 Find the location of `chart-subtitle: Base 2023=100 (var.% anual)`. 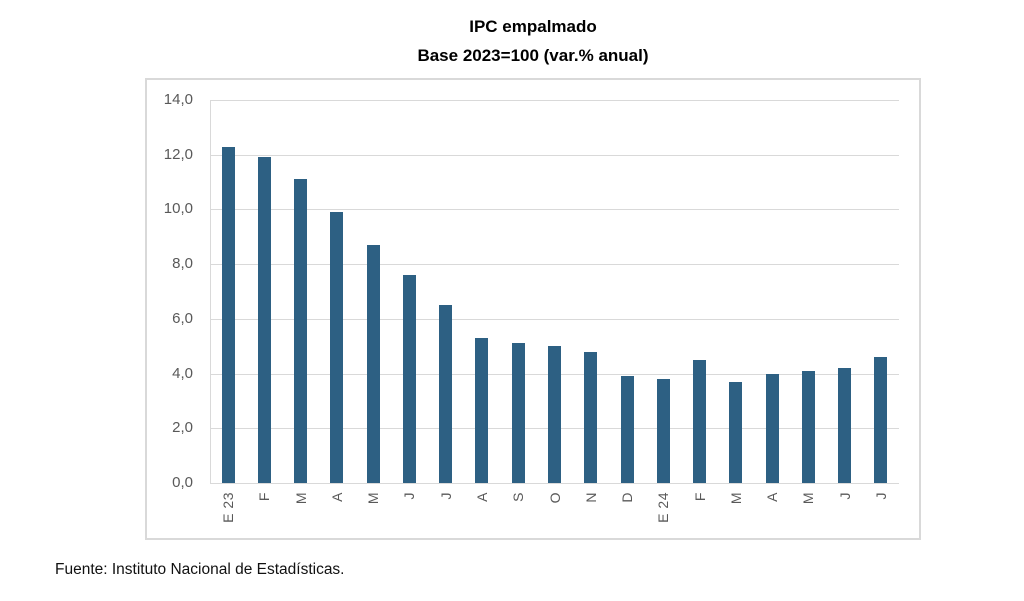

chart-subtitle: Base 2023=100 (var.% anual) is located at coordinates (533, 55).